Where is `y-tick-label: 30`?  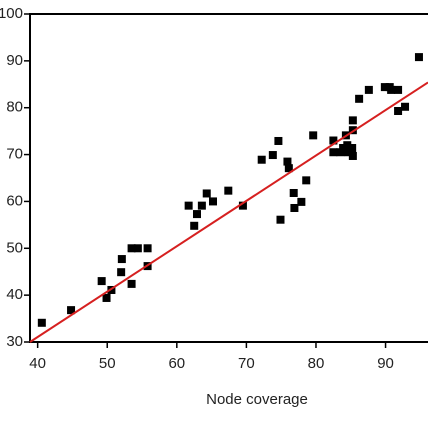
y-tick-label: 30 is located at coordinates (14, 341).